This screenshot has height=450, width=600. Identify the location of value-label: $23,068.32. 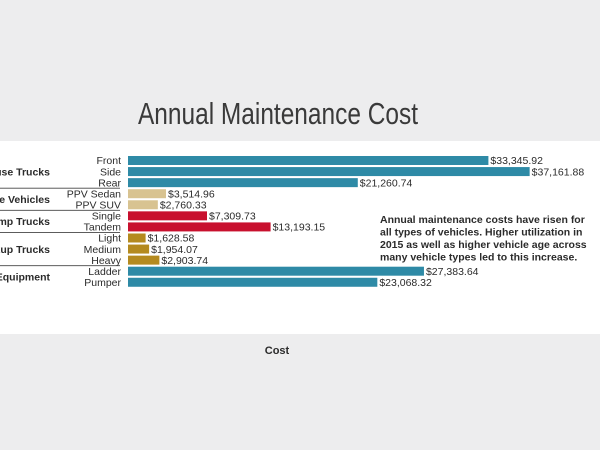
(405, 283).